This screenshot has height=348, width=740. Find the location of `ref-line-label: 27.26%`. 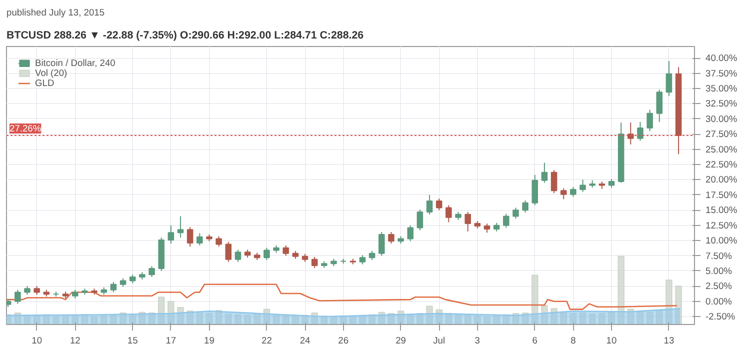

ref-line-label: 27.26% is located at coordinates (26, 129).